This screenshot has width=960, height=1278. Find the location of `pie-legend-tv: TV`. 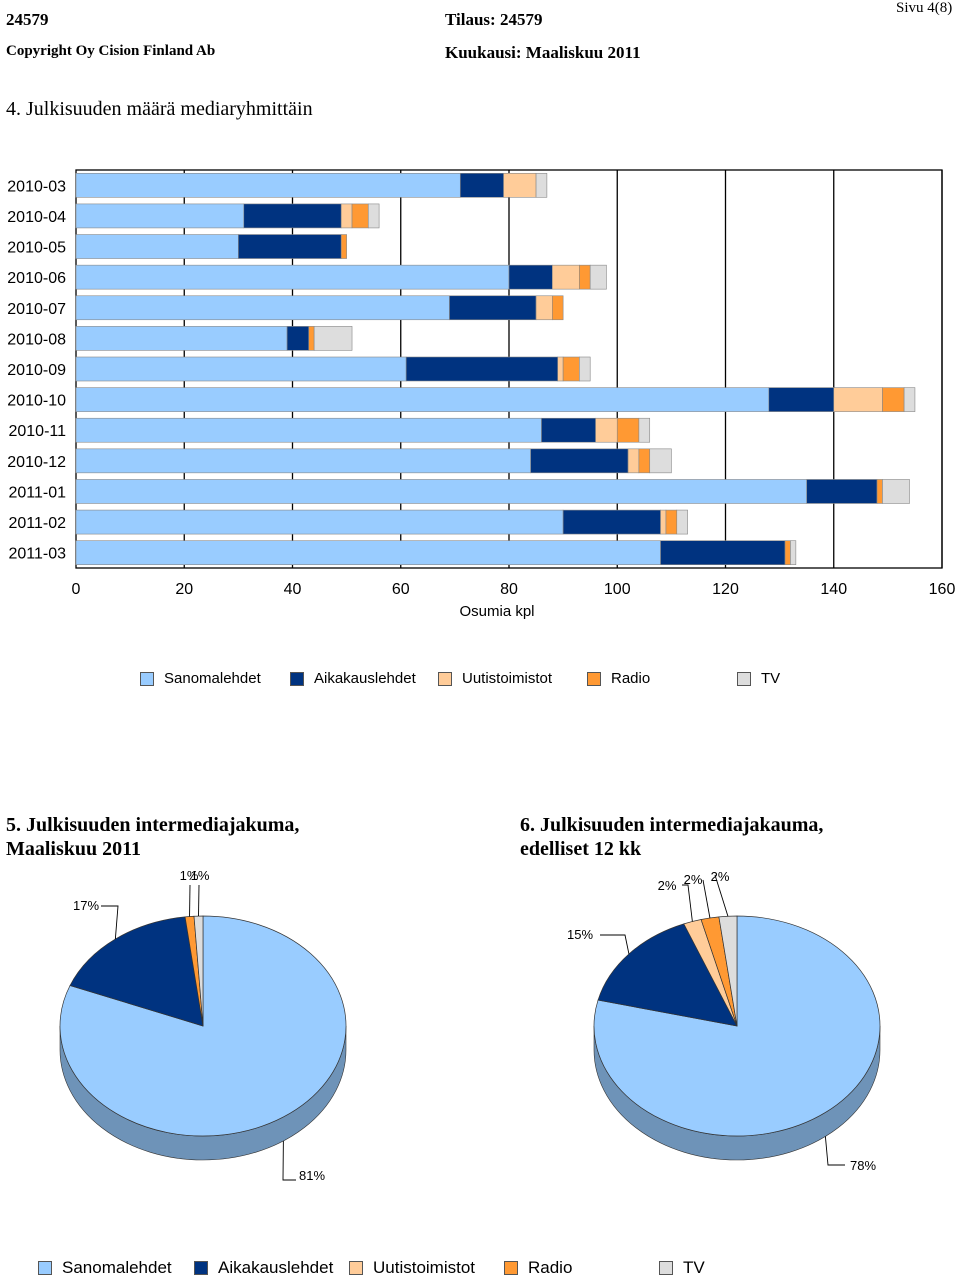

pie-legend-tv: TV is located at coordinates (682, 1268).